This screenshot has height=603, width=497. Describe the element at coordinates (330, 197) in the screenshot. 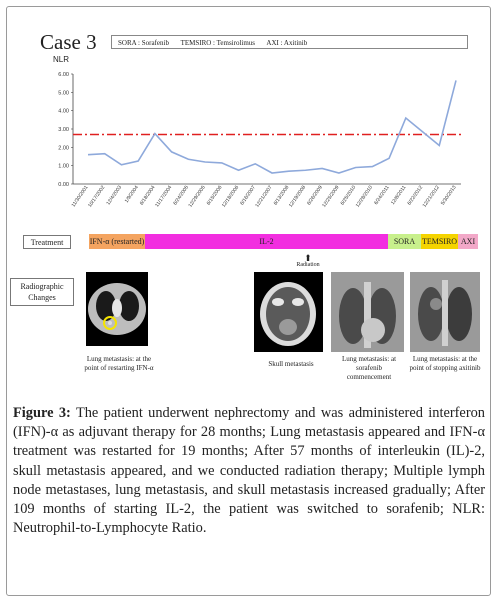

I see `x-tick-label: 12/25/2009` at that location.